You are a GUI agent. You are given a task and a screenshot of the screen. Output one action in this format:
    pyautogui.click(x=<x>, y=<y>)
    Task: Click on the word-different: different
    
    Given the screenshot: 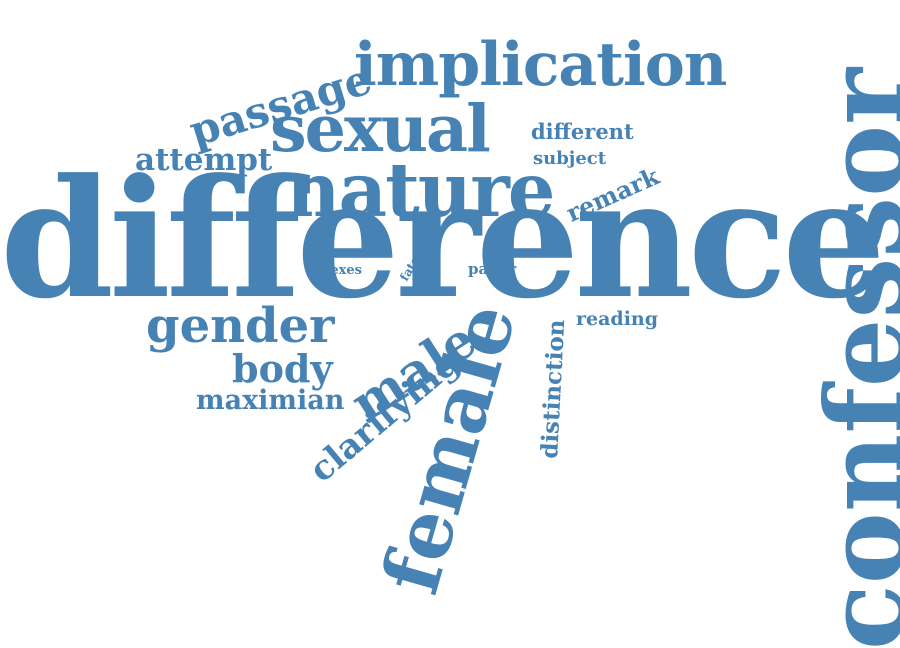 What is the action you would take?
    pyautogui.click(x=582, y=131)
    